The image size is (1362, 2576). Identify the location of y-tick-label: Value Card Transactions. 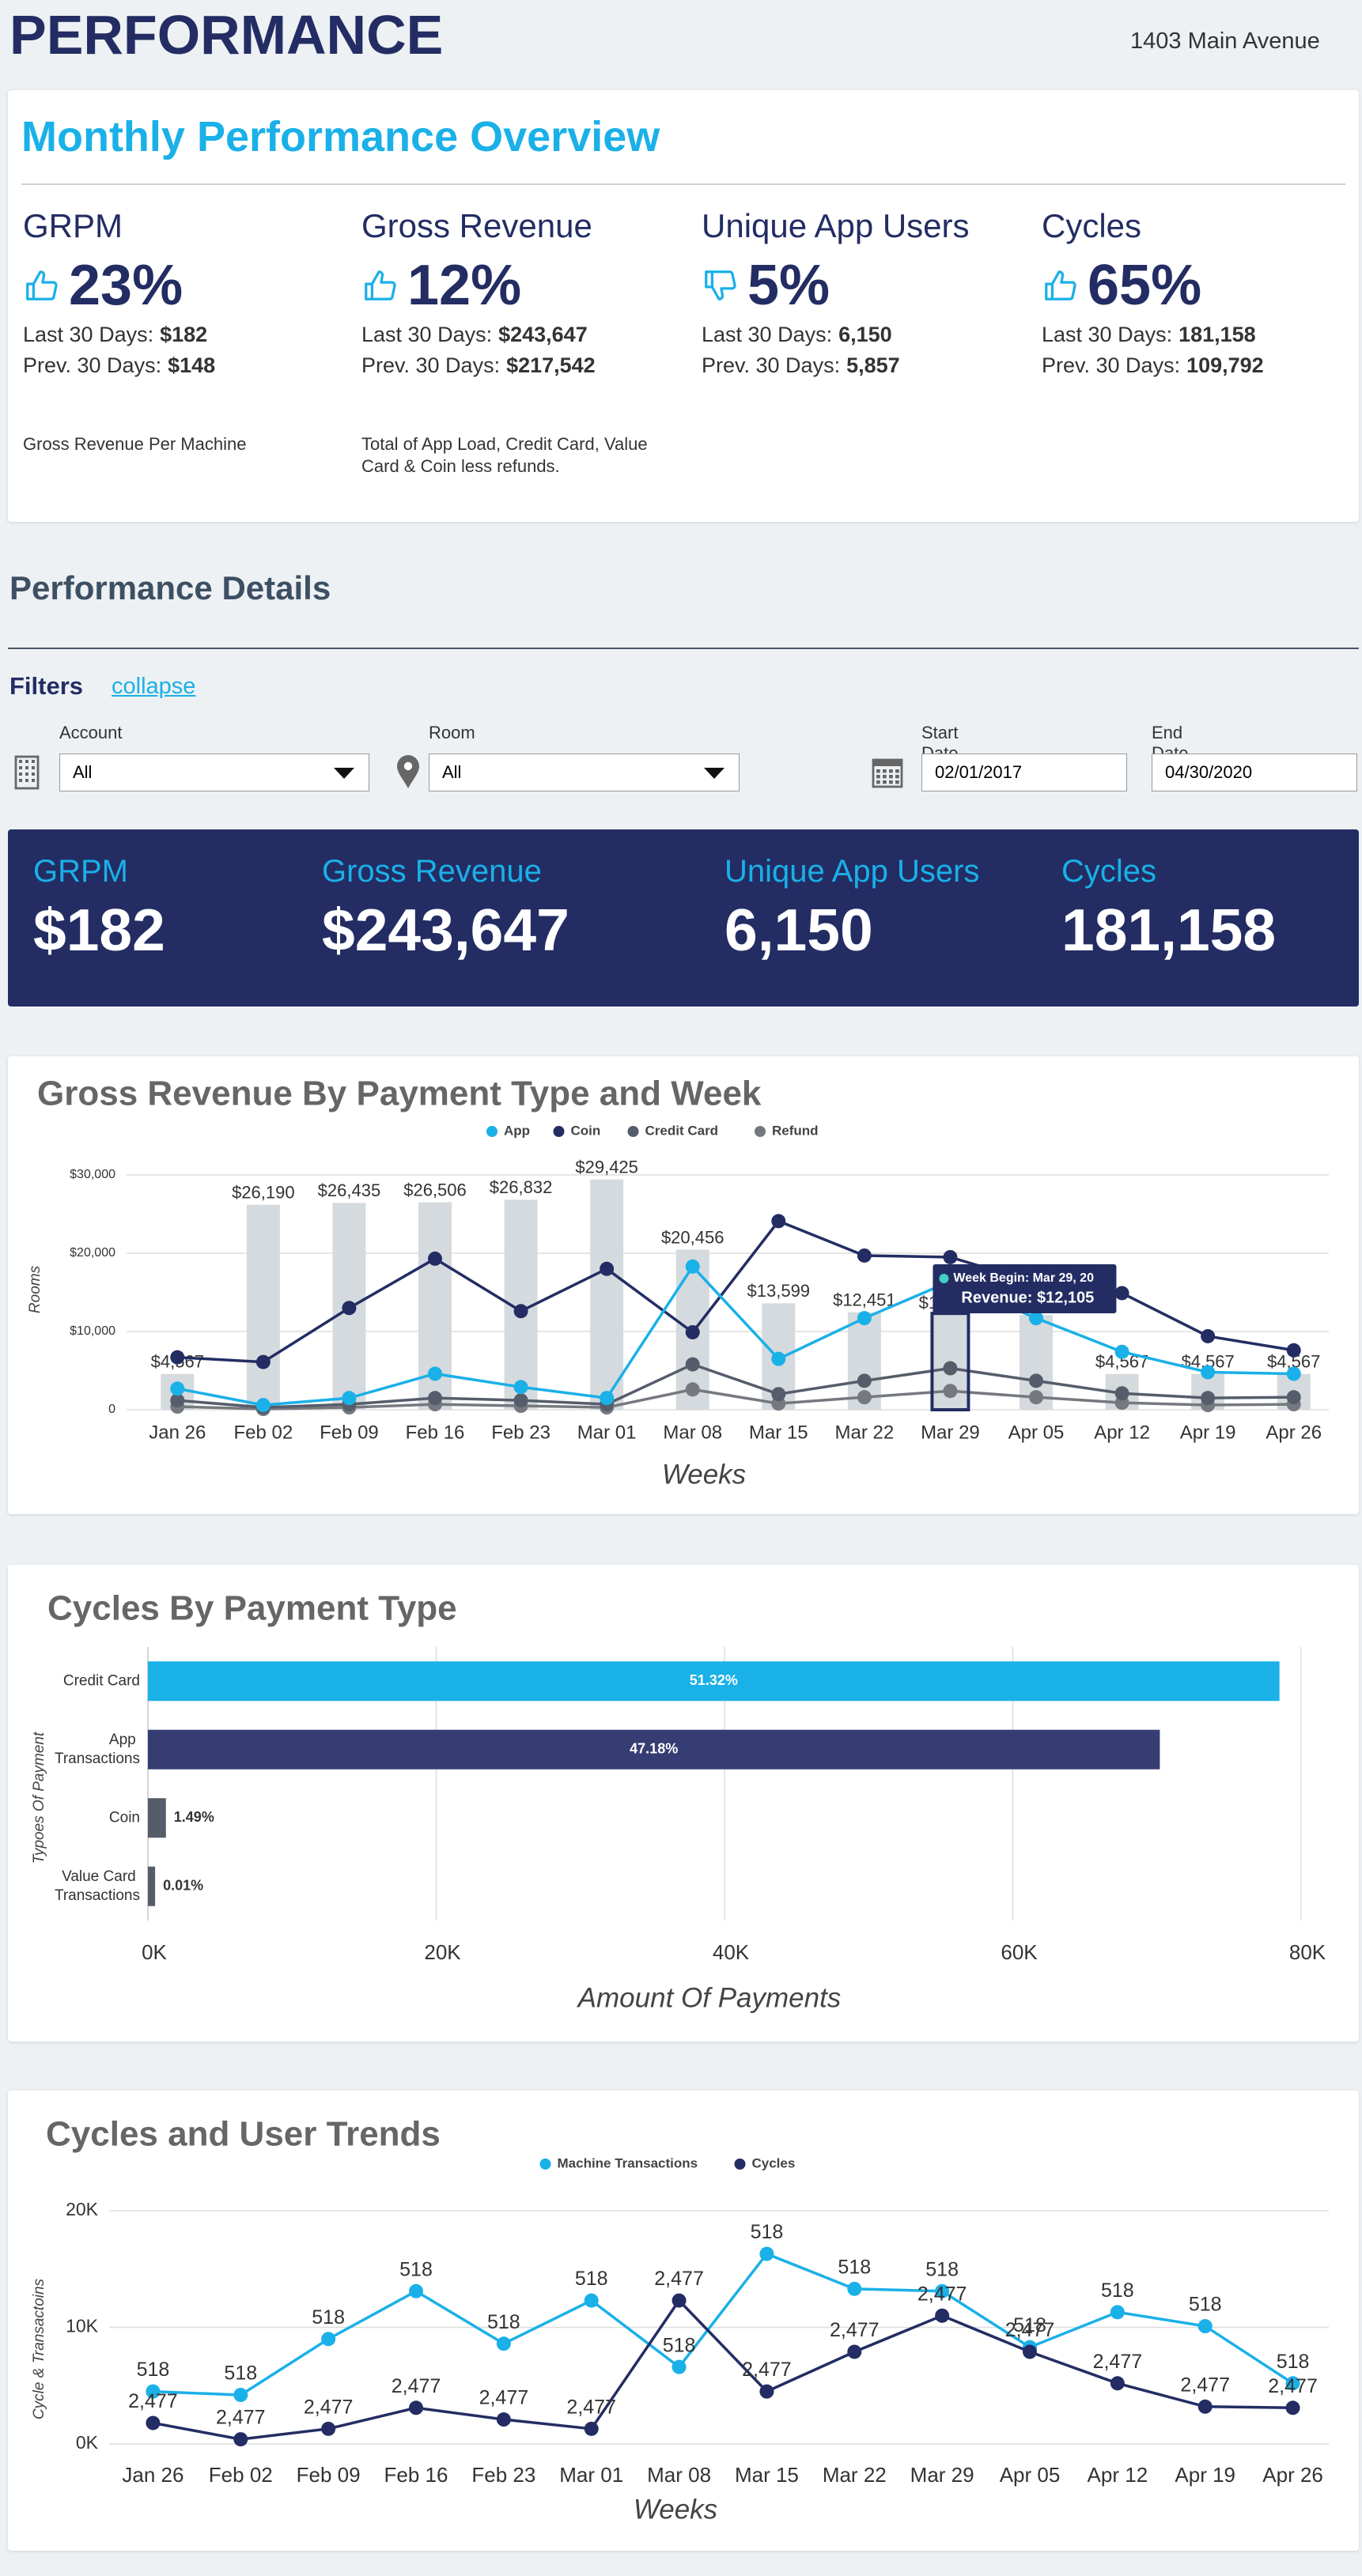
(98, 1886).